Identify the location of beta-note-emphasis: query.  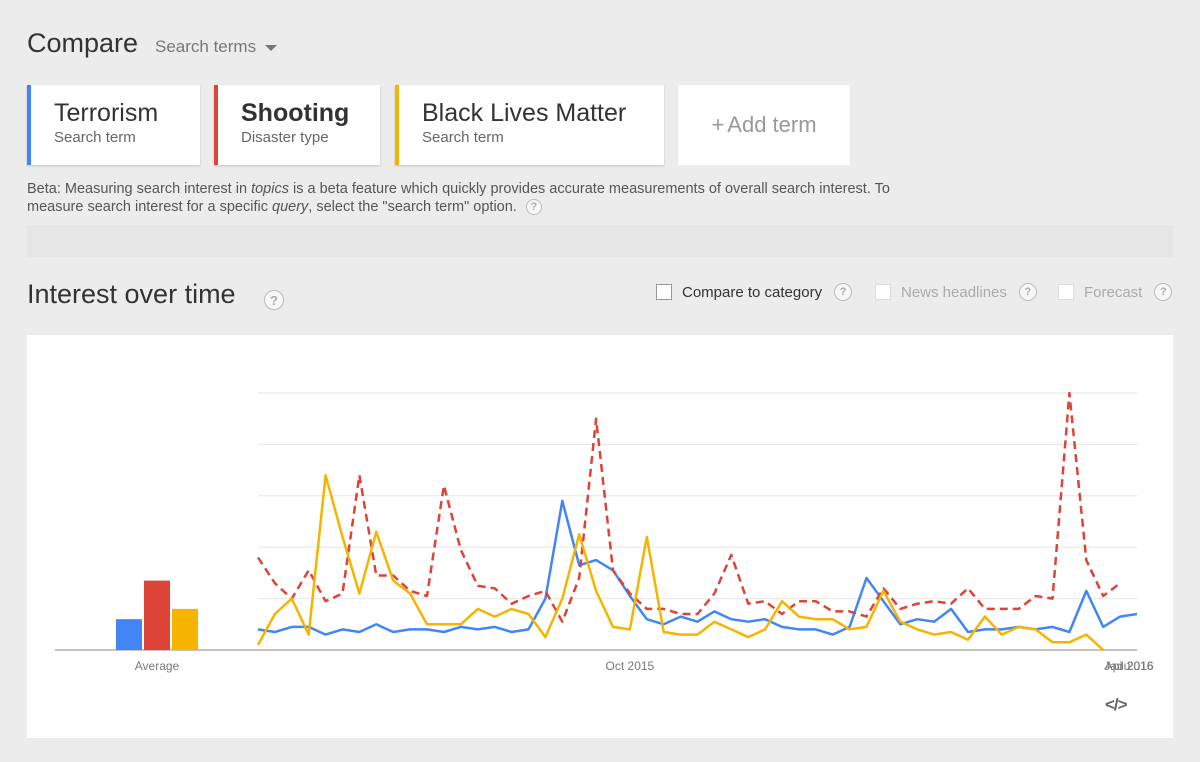
(290, 207).